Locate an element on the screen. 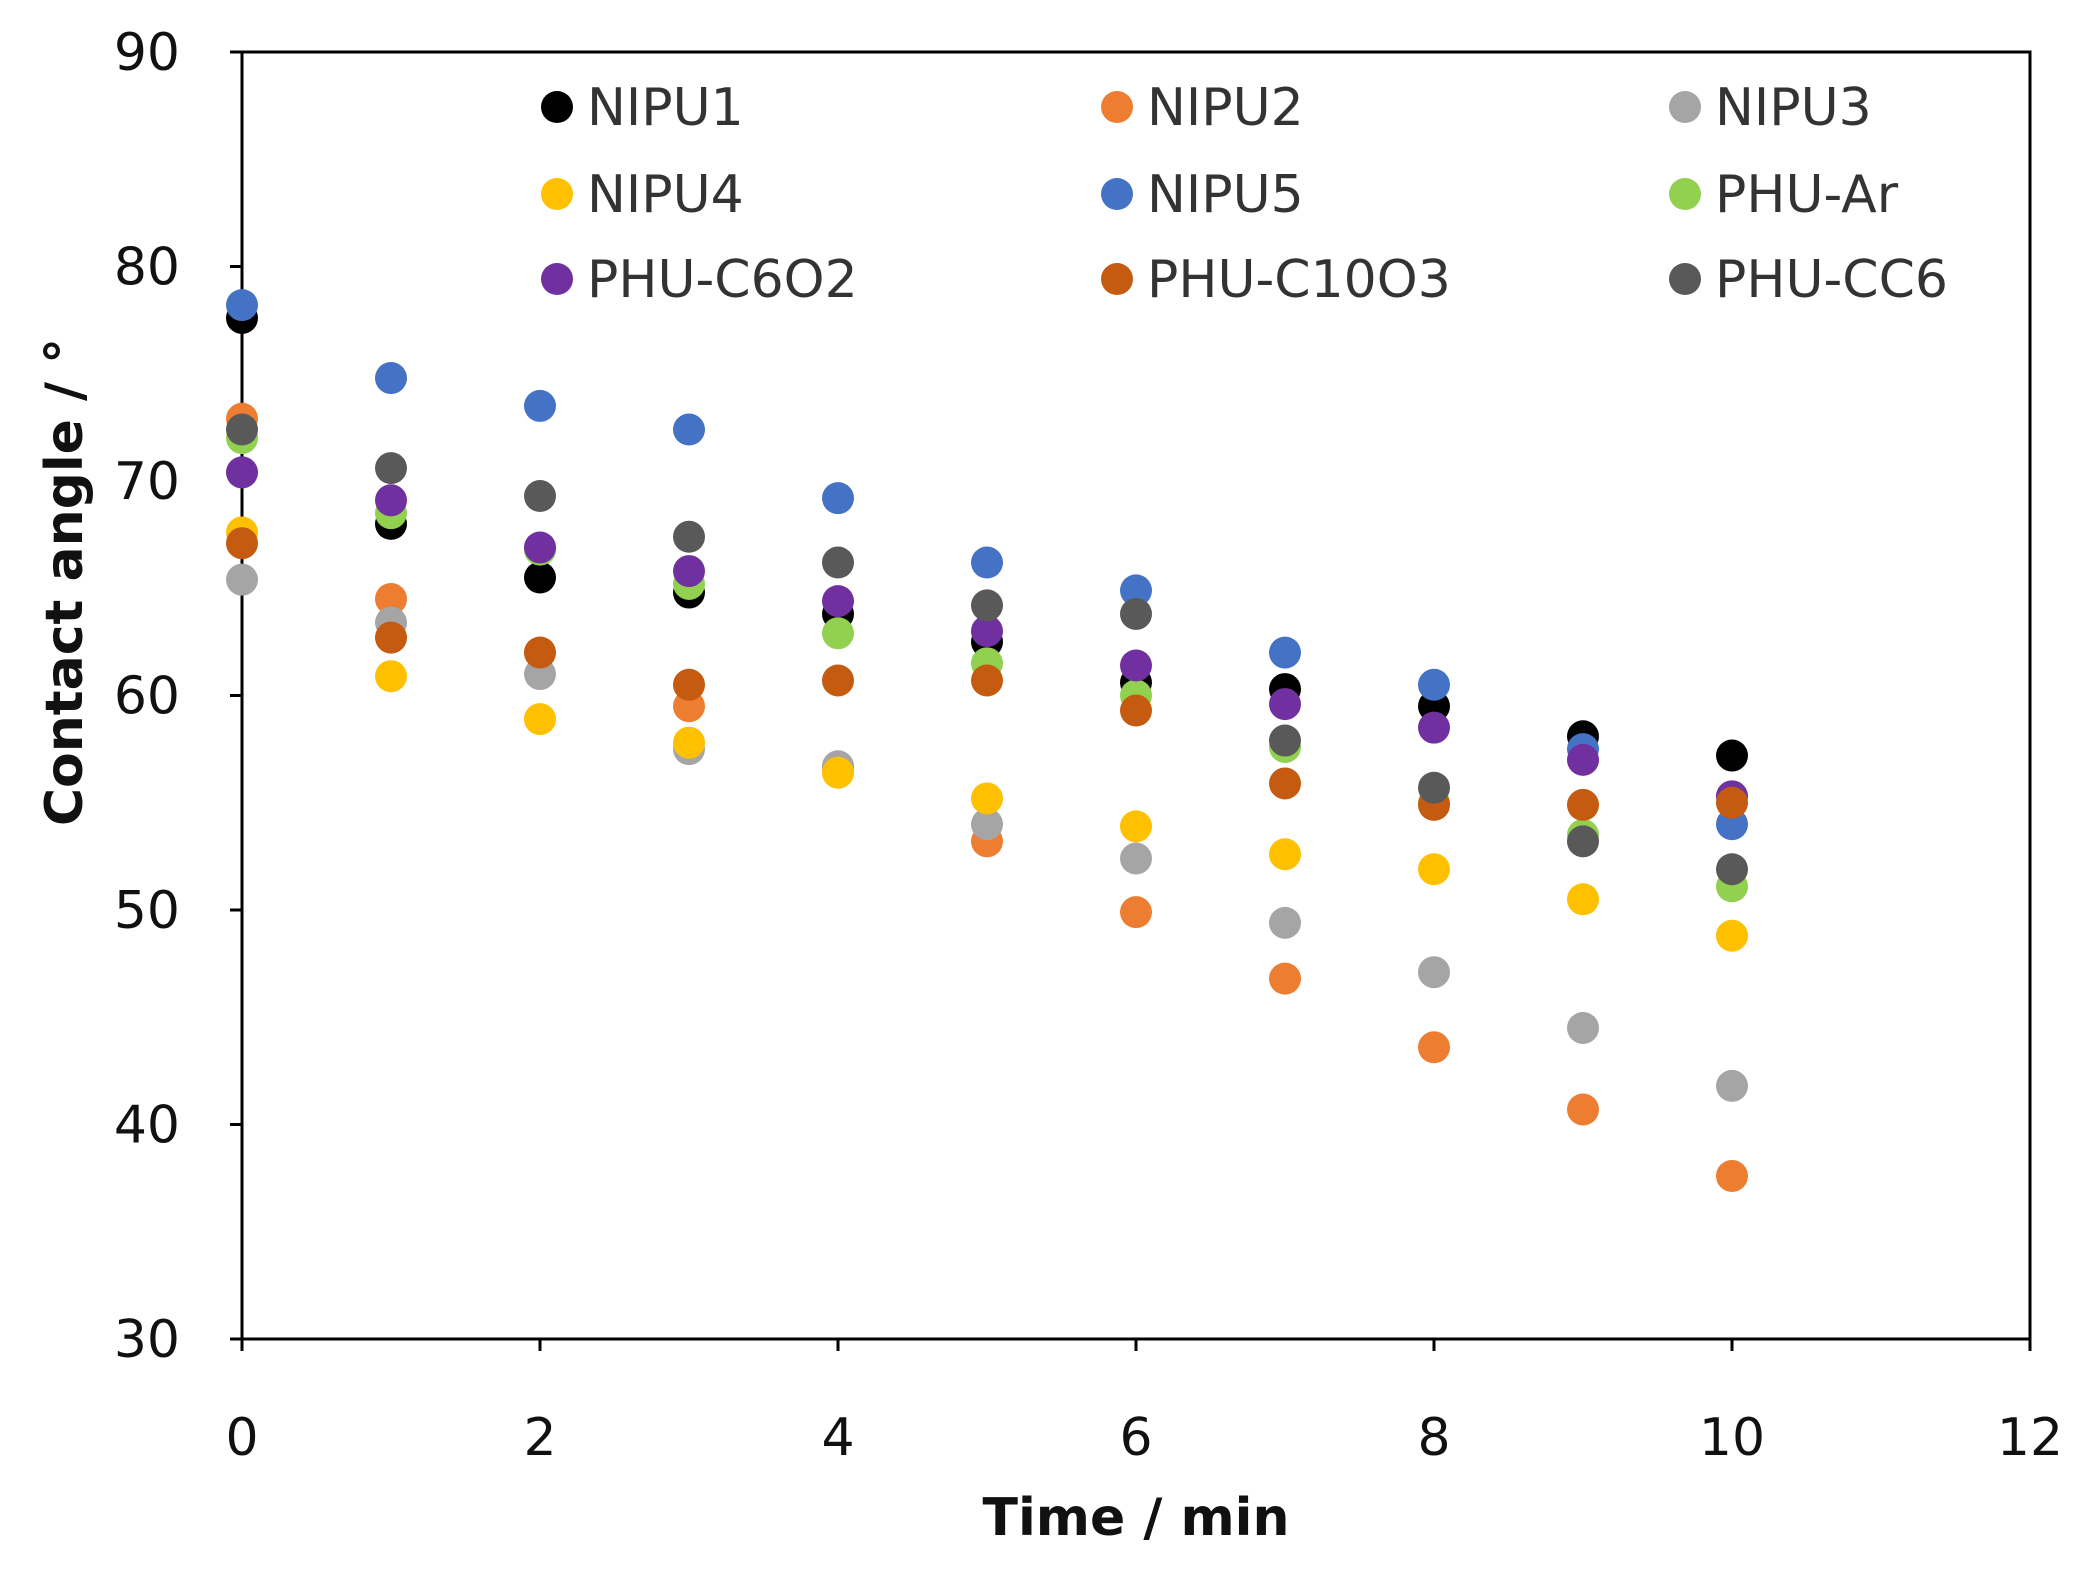  y-axis-ticks: 30 40 50 60 70 80 90 is located at coordinates (178, 696).